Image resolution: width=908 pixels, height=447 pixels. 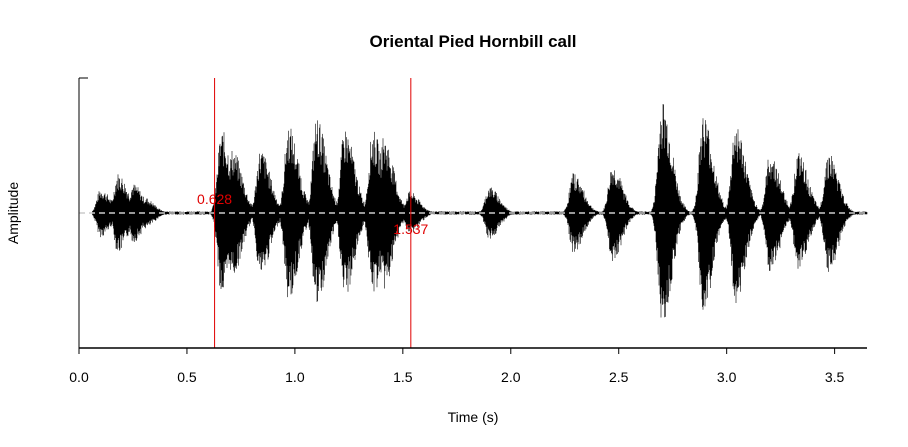 I want to click on marker-label: 1.537, so click(x=410, y=229).